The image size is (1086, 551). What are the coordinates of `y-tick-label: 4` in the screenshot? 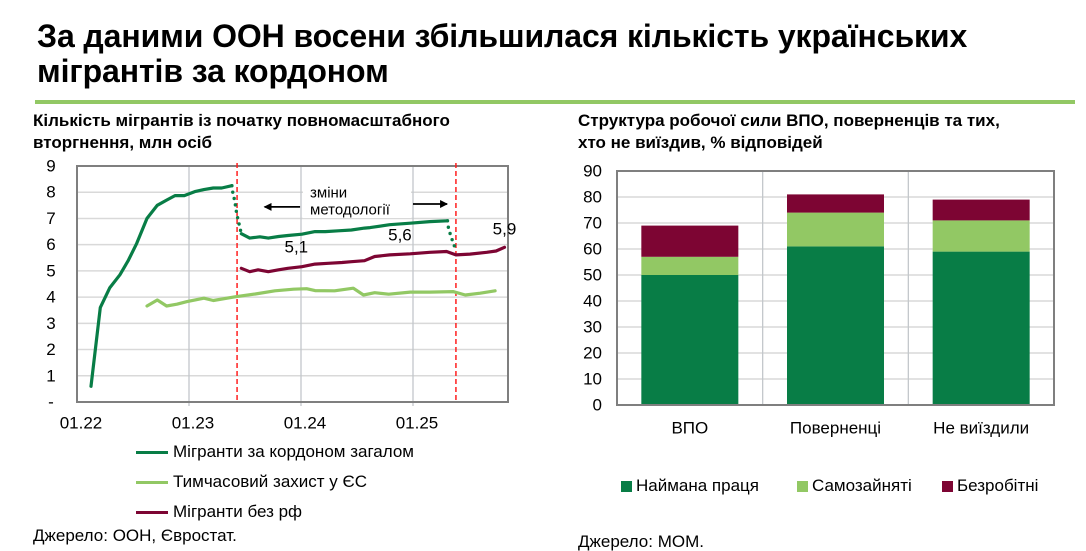 It's located at (50, 297).